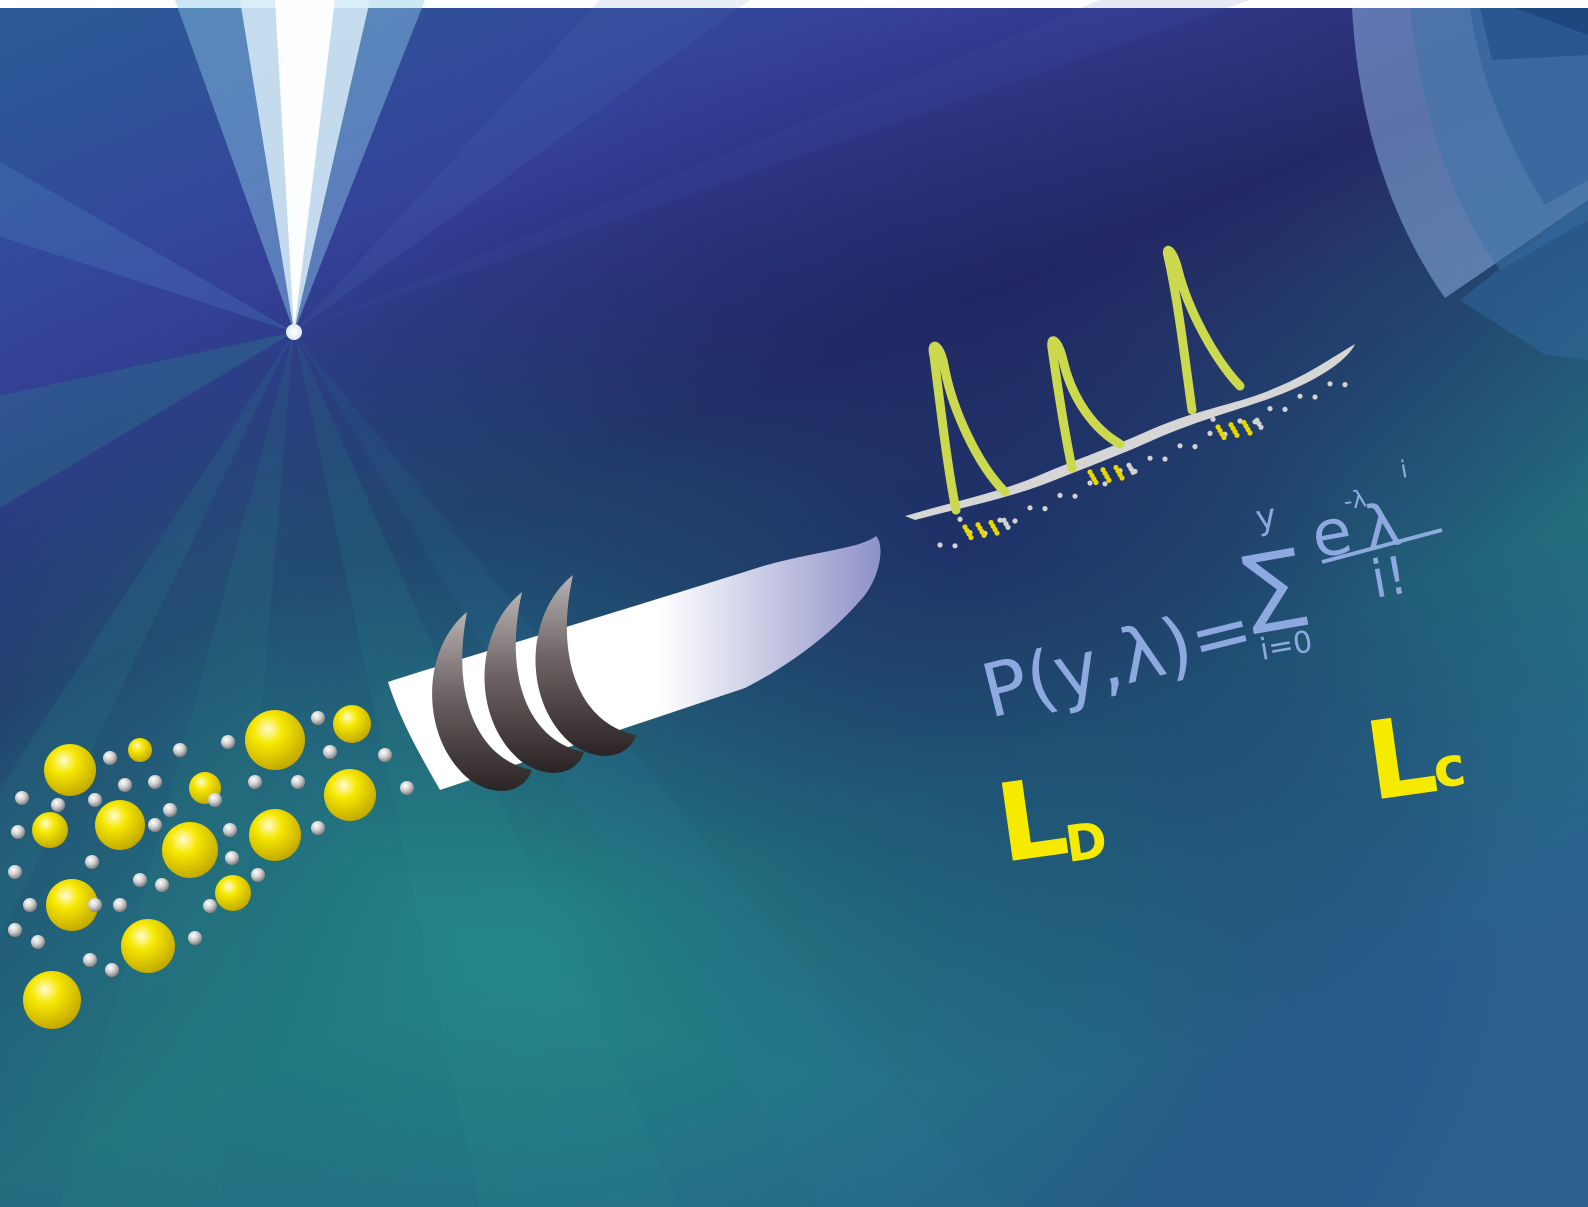 The height and width of the screenshot is (1207, 1588). What do you see at coordinates (294, 332) in the screenshot?
I see `light-source-dot` at bounding box center [294, 332].